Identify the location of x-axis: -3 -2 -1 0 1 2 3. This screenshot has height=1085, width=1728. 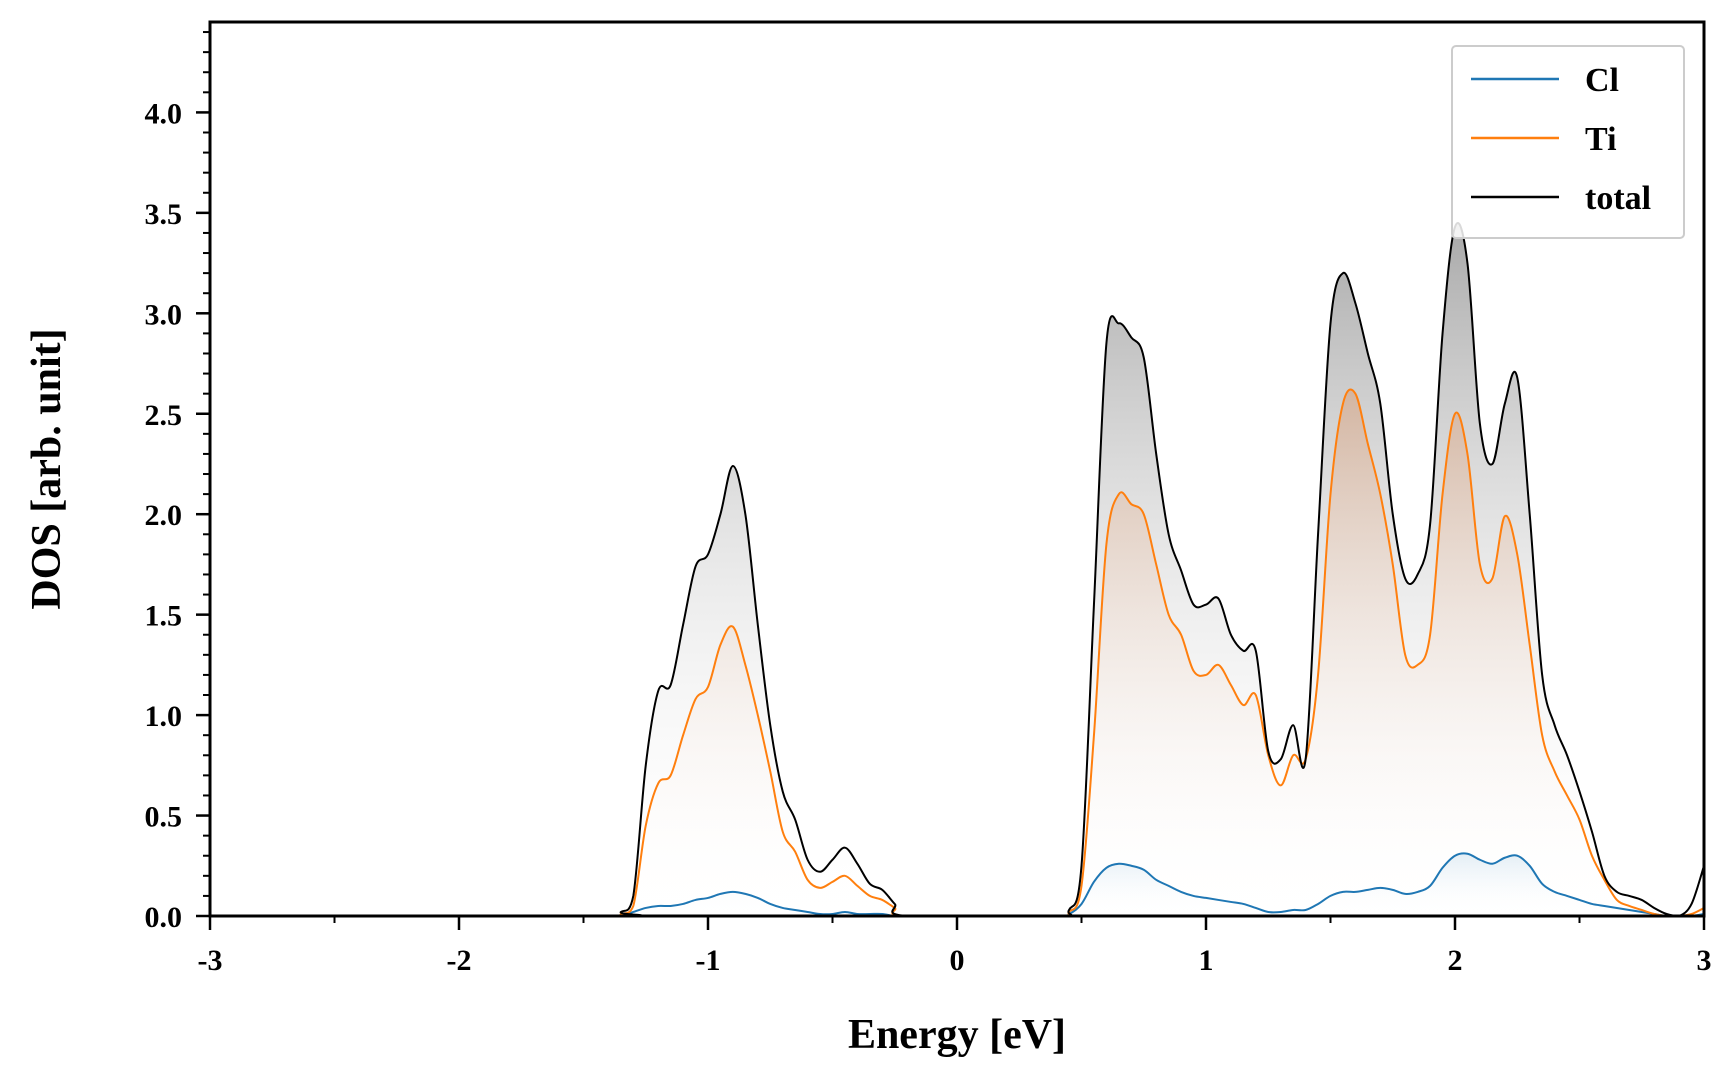
(955, 946).